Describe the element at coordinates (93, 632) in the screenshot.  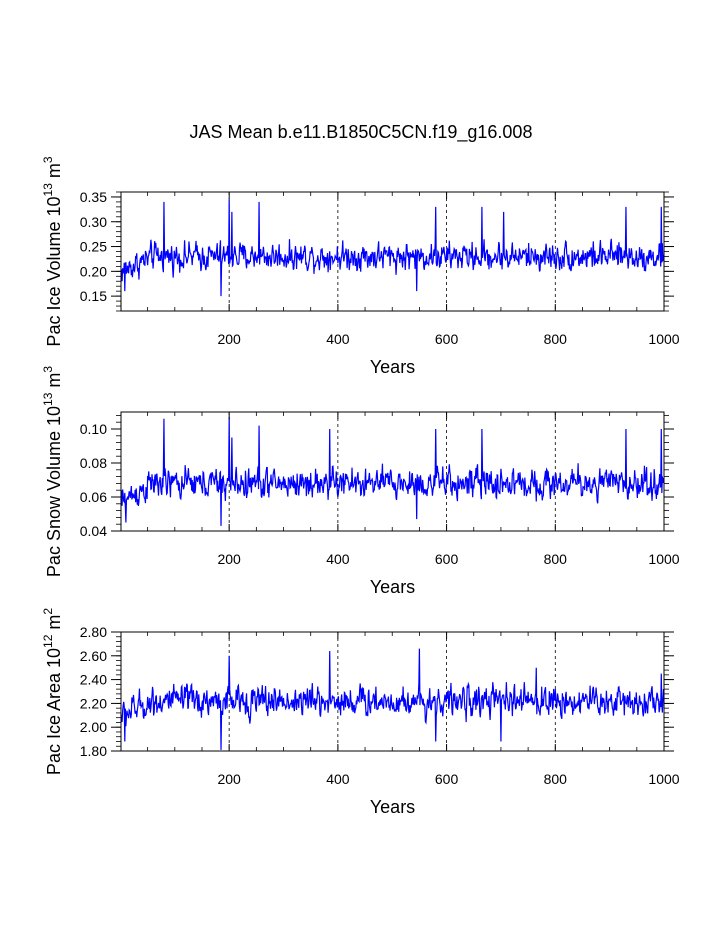
I see `y-tick-label: 2.80` at that location.